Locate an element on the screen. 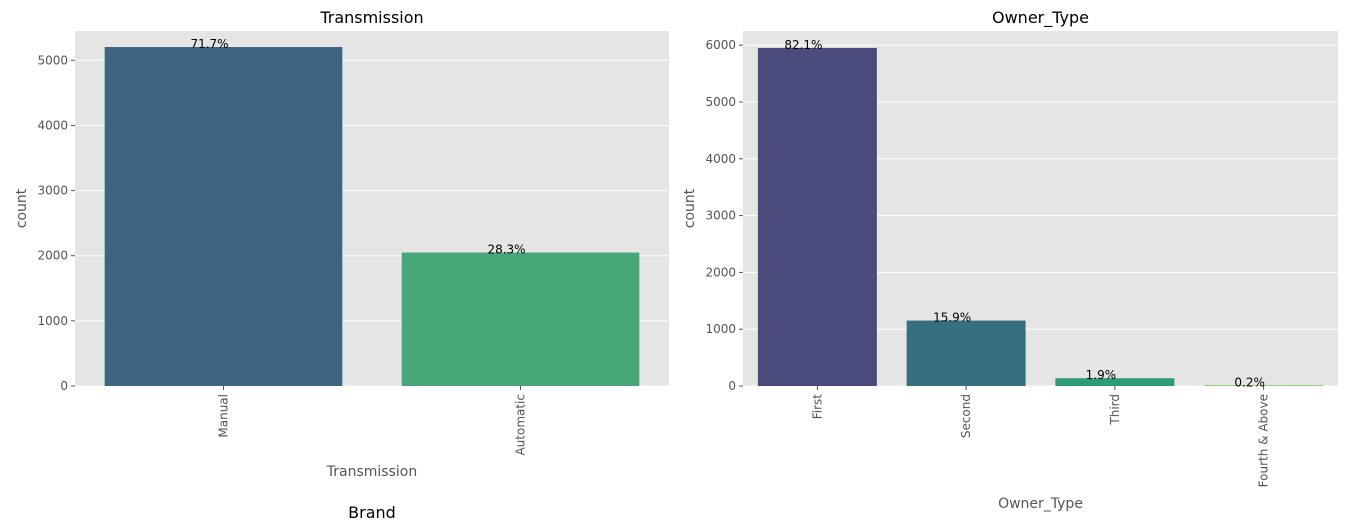  owner-type-data-label-second: 15.9% is located at coordinates (952, 318).